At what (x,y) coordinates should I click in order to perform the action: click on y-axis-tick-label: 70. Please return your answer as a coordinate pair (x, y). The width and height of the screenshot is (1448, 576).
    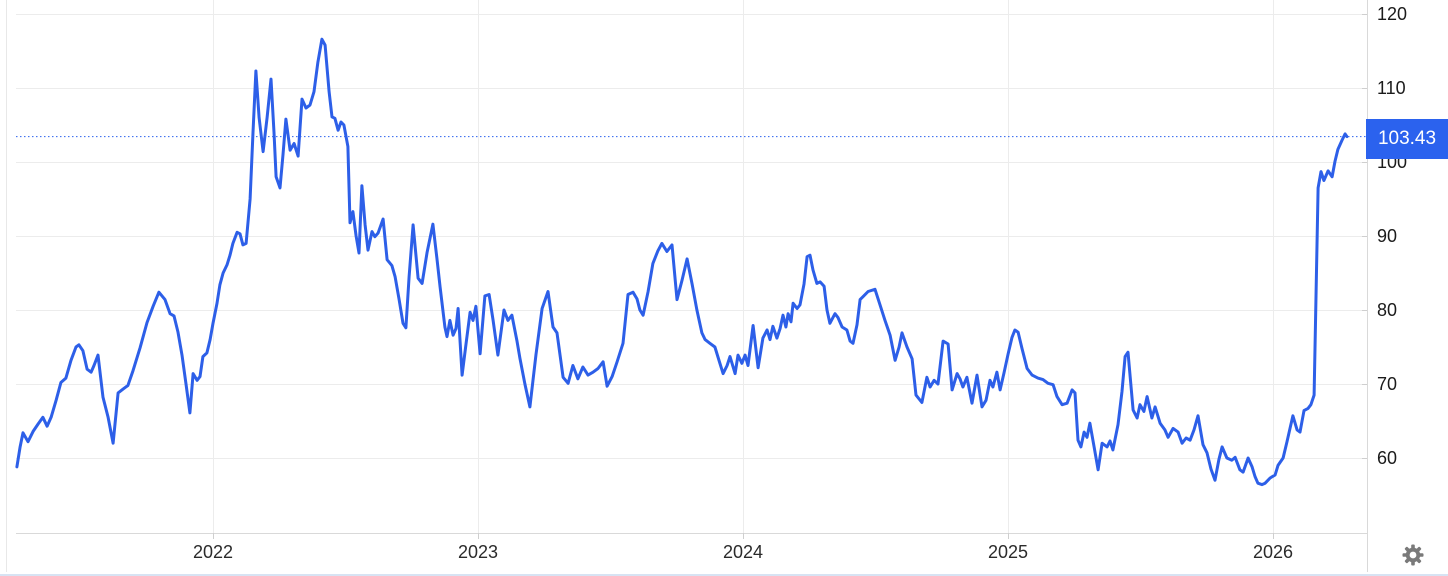
    Looking at the image, I should click on (1387, 384).